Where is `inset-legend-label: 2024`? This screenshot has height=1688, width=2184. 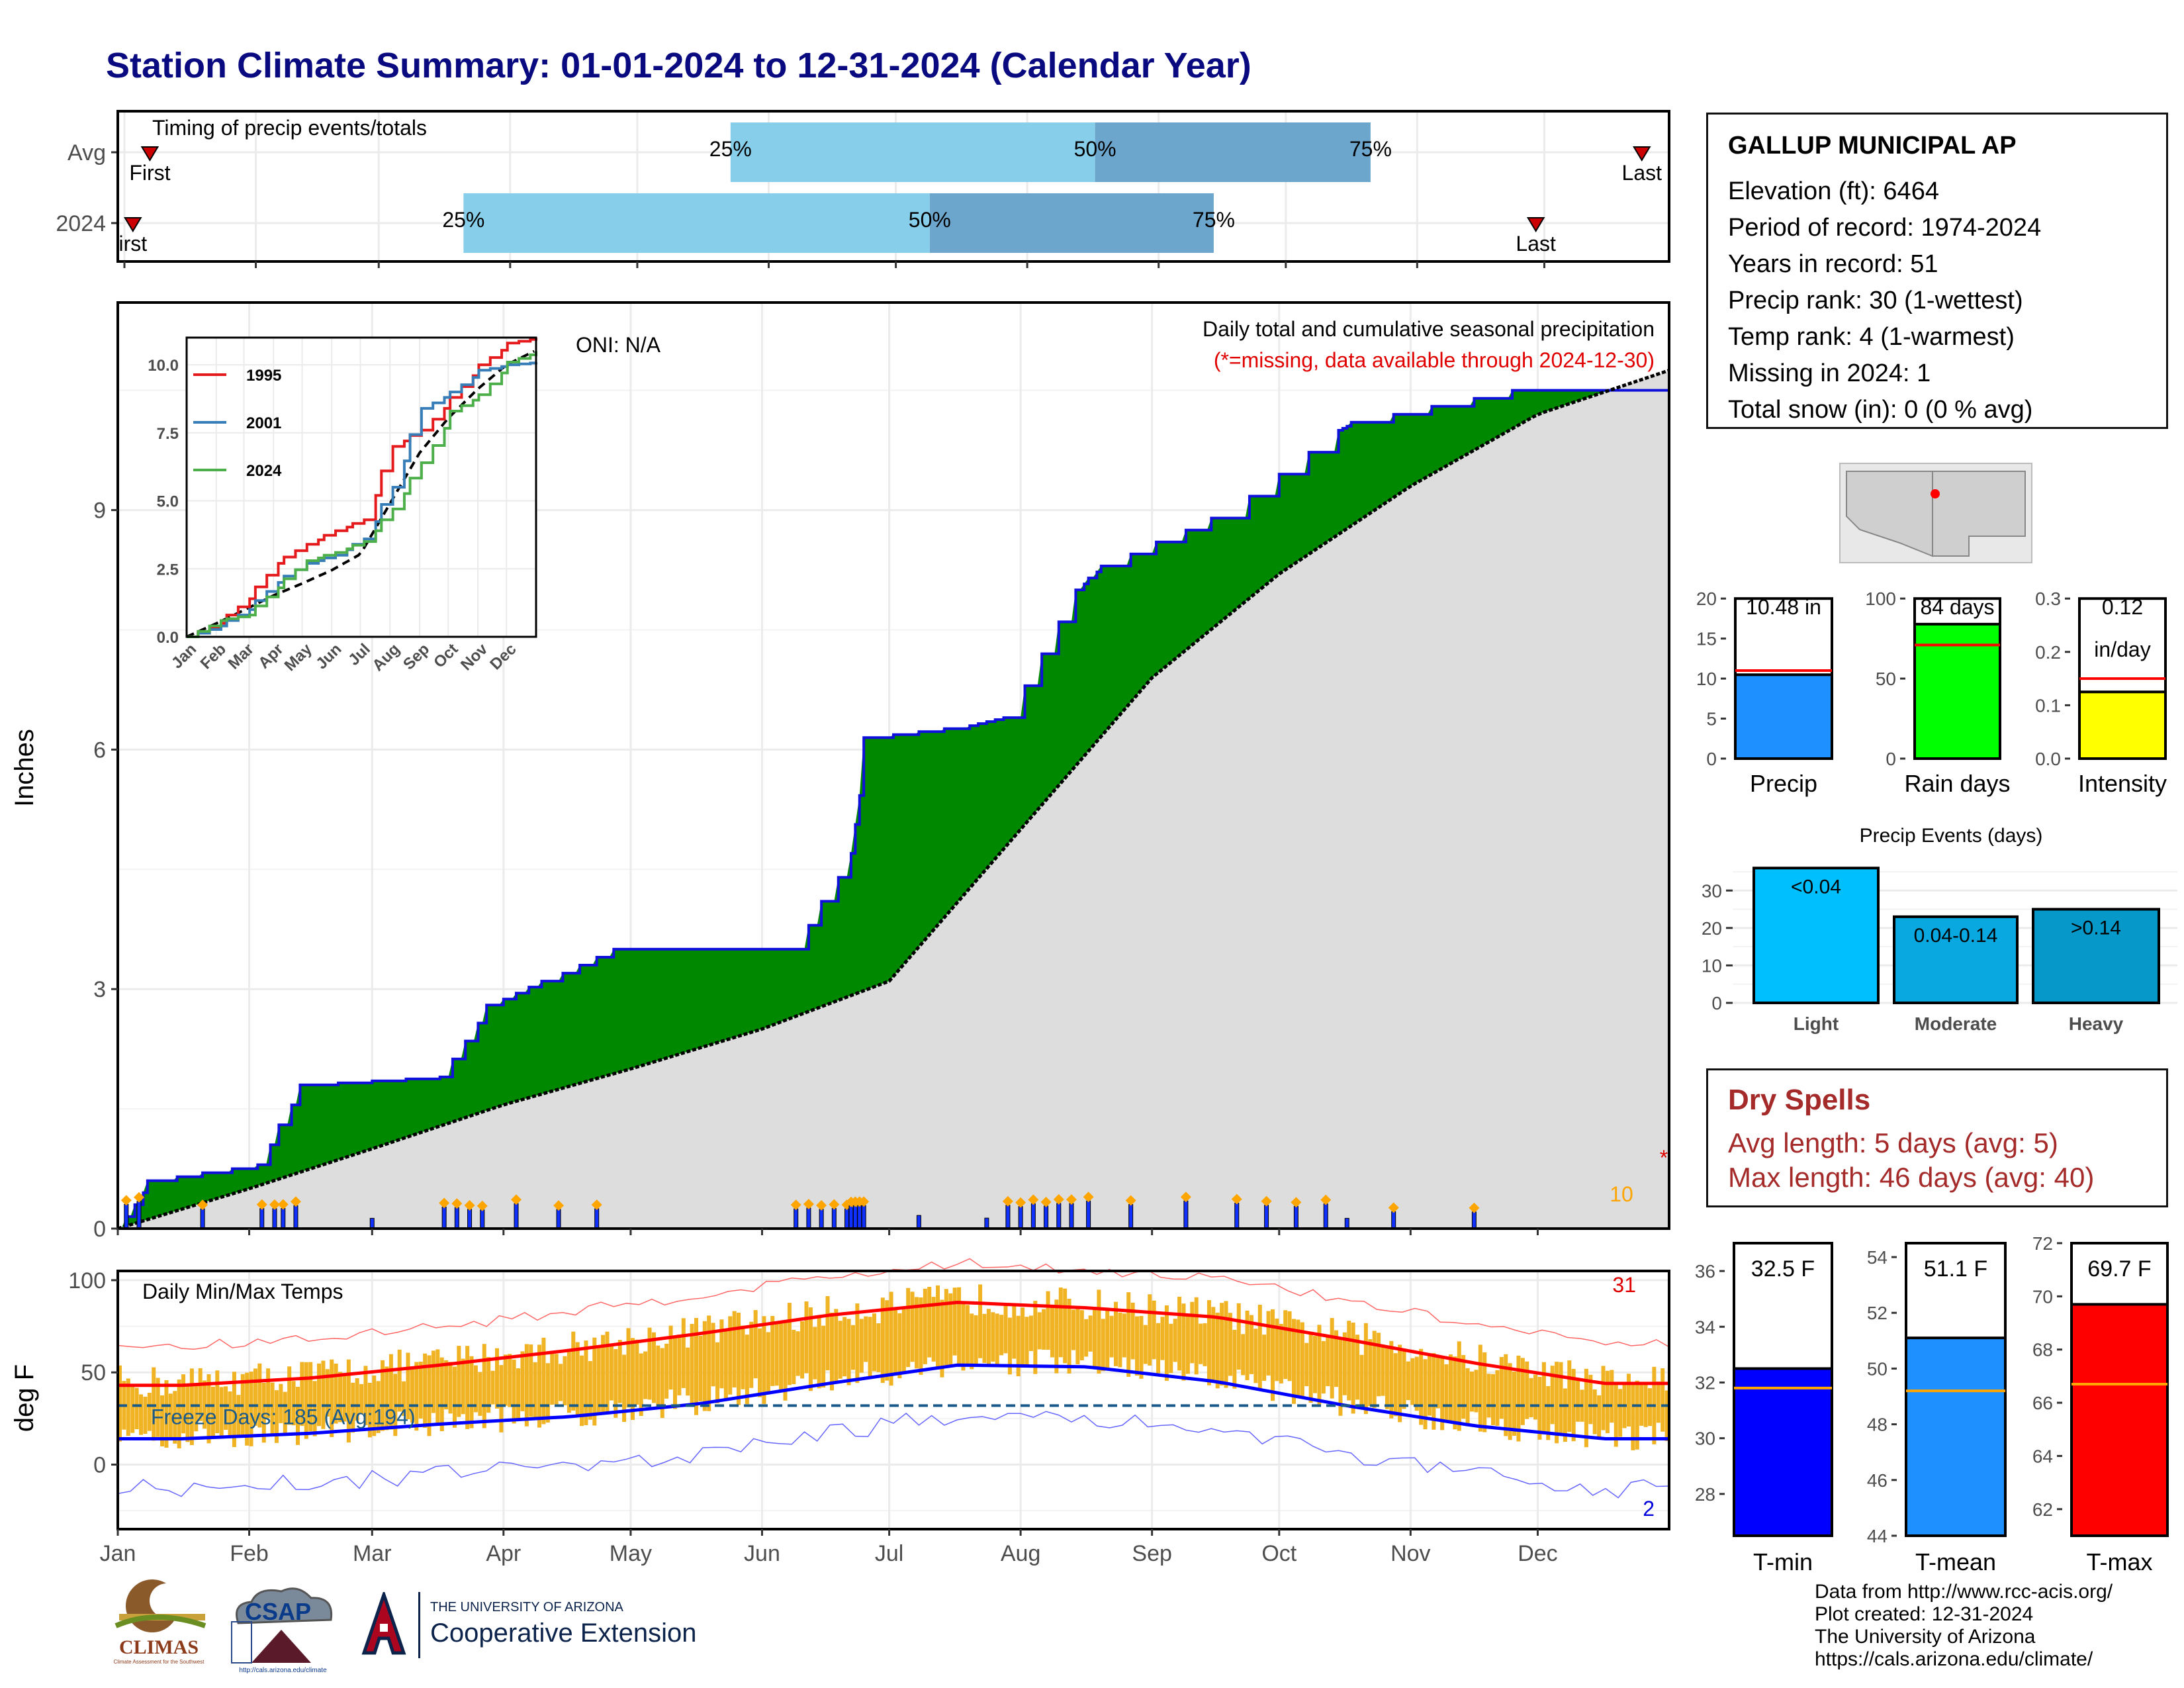 inset-legend-label: 2024 is located at coordinates (264, 471).